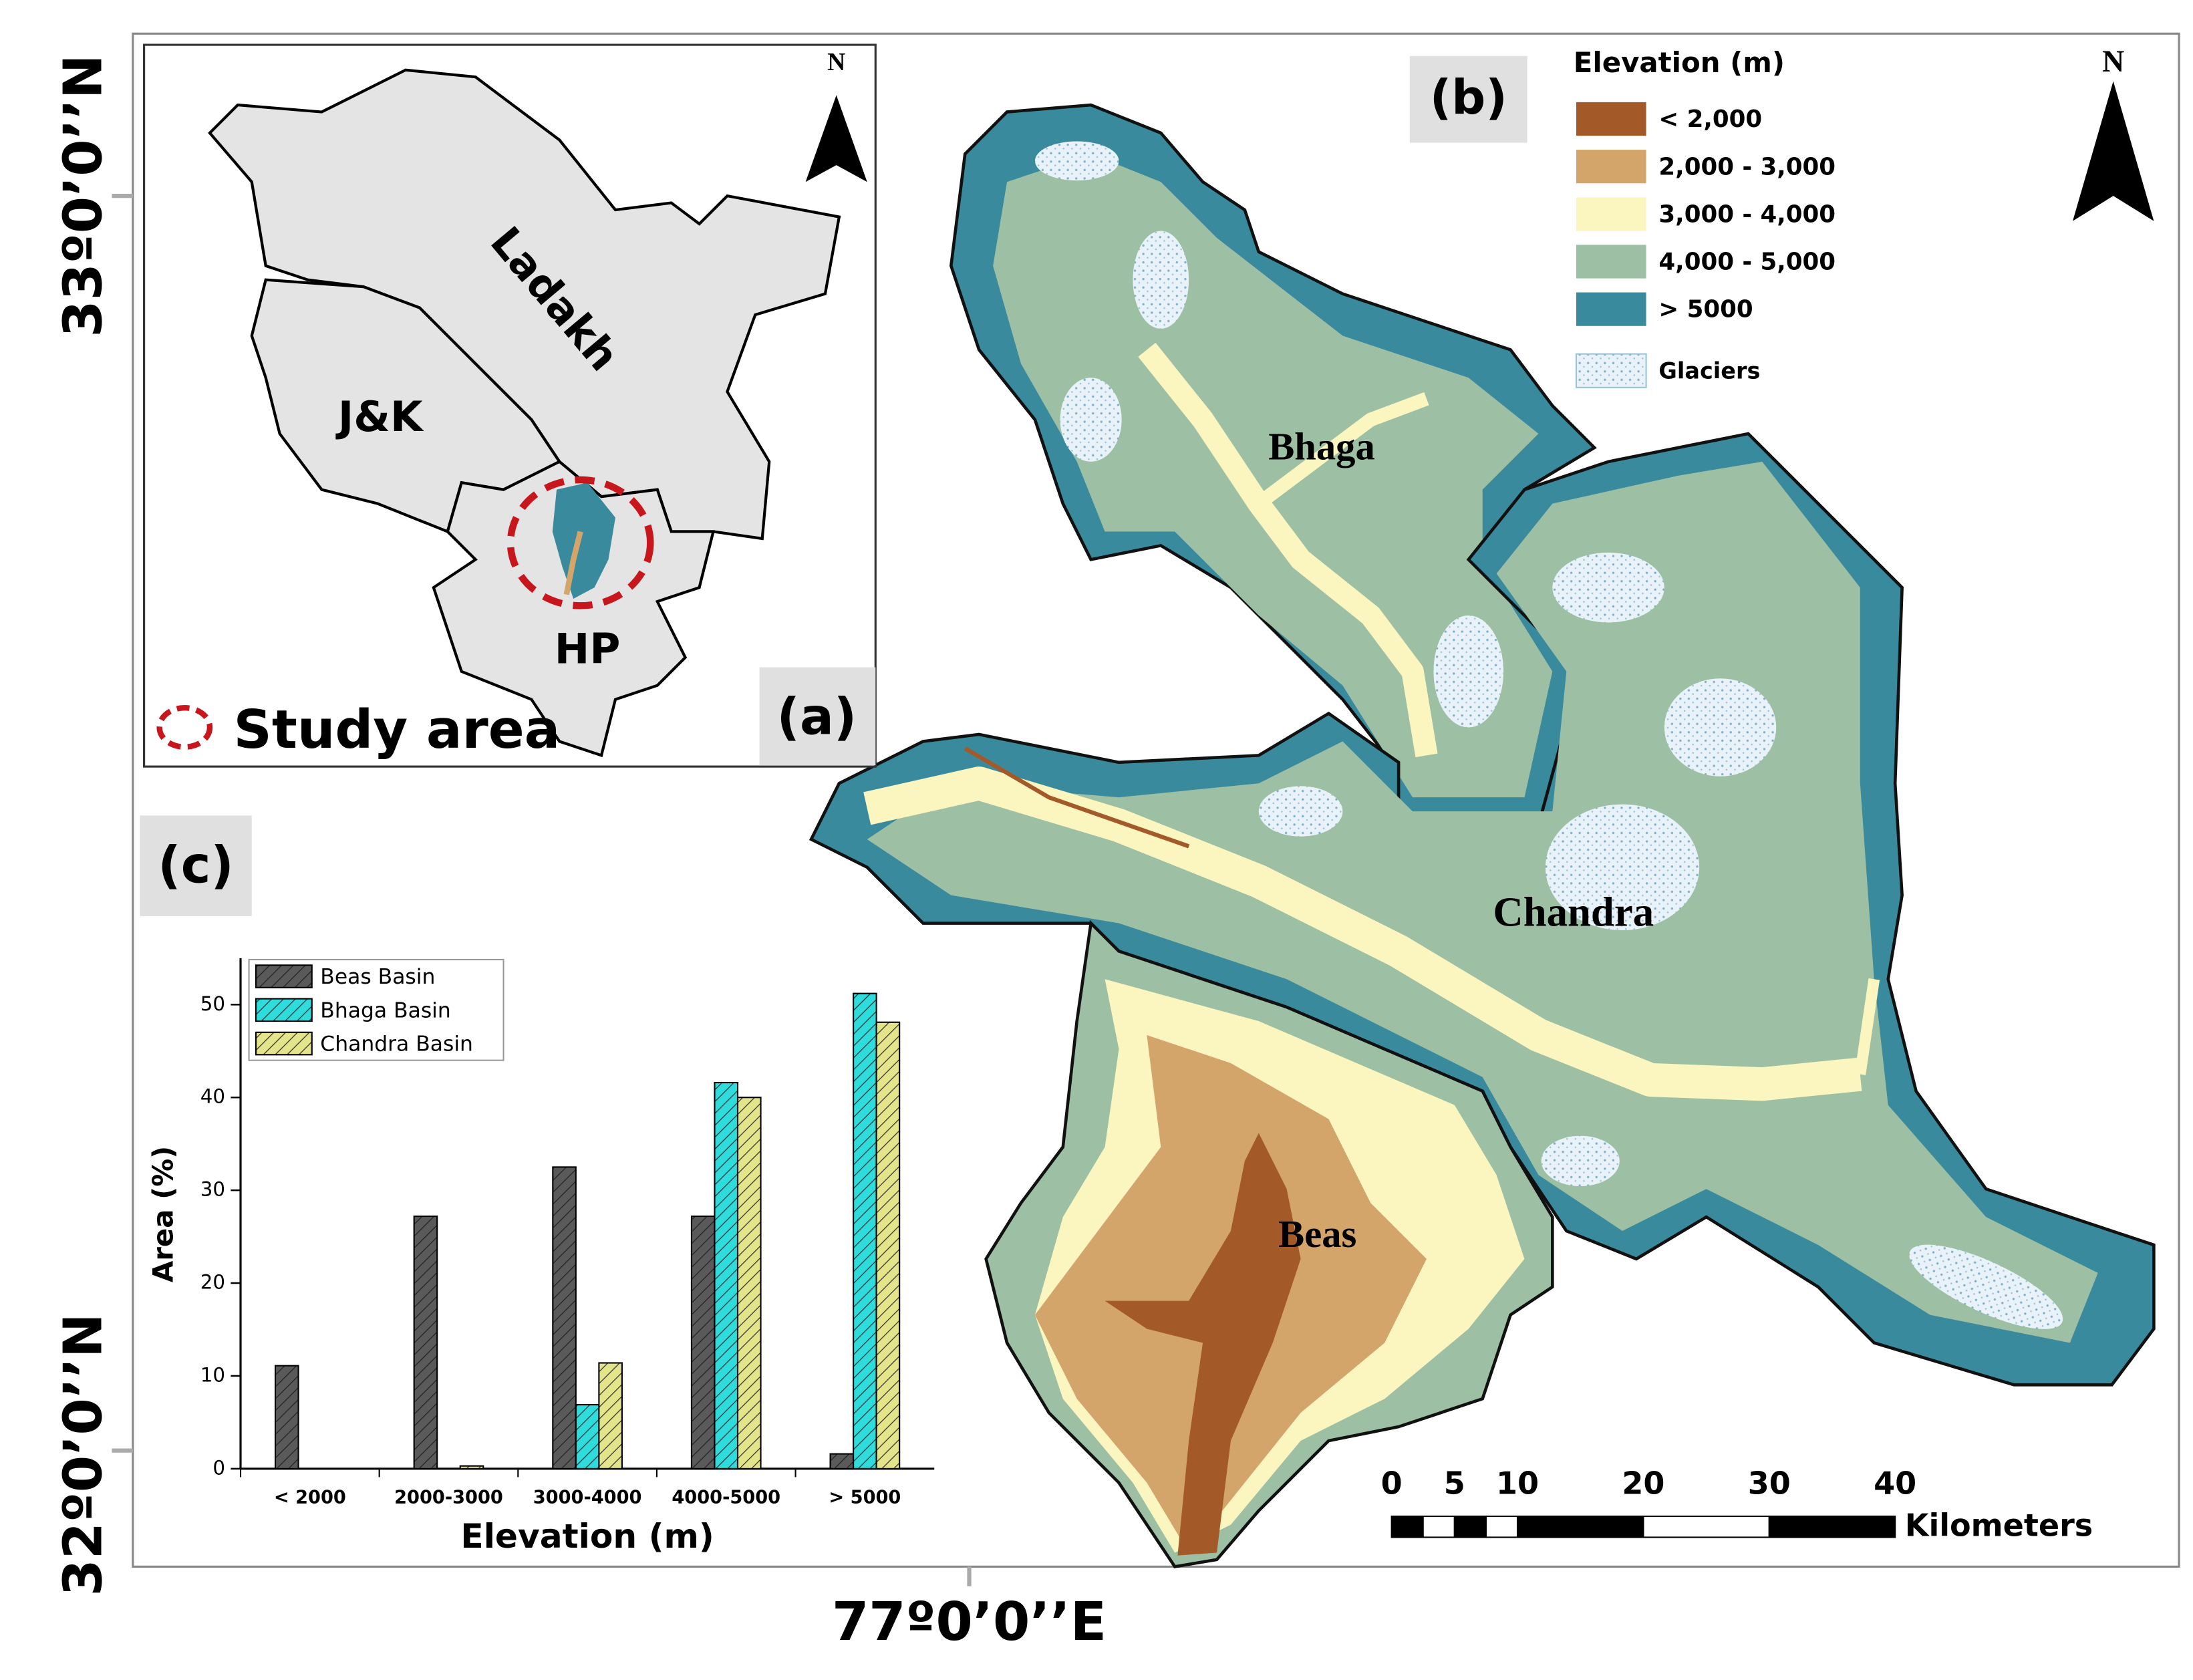  Describe the element at coordinates (969, 1621) in the screenshot. I see `lon-label: 77º0’0’’E` at that location.